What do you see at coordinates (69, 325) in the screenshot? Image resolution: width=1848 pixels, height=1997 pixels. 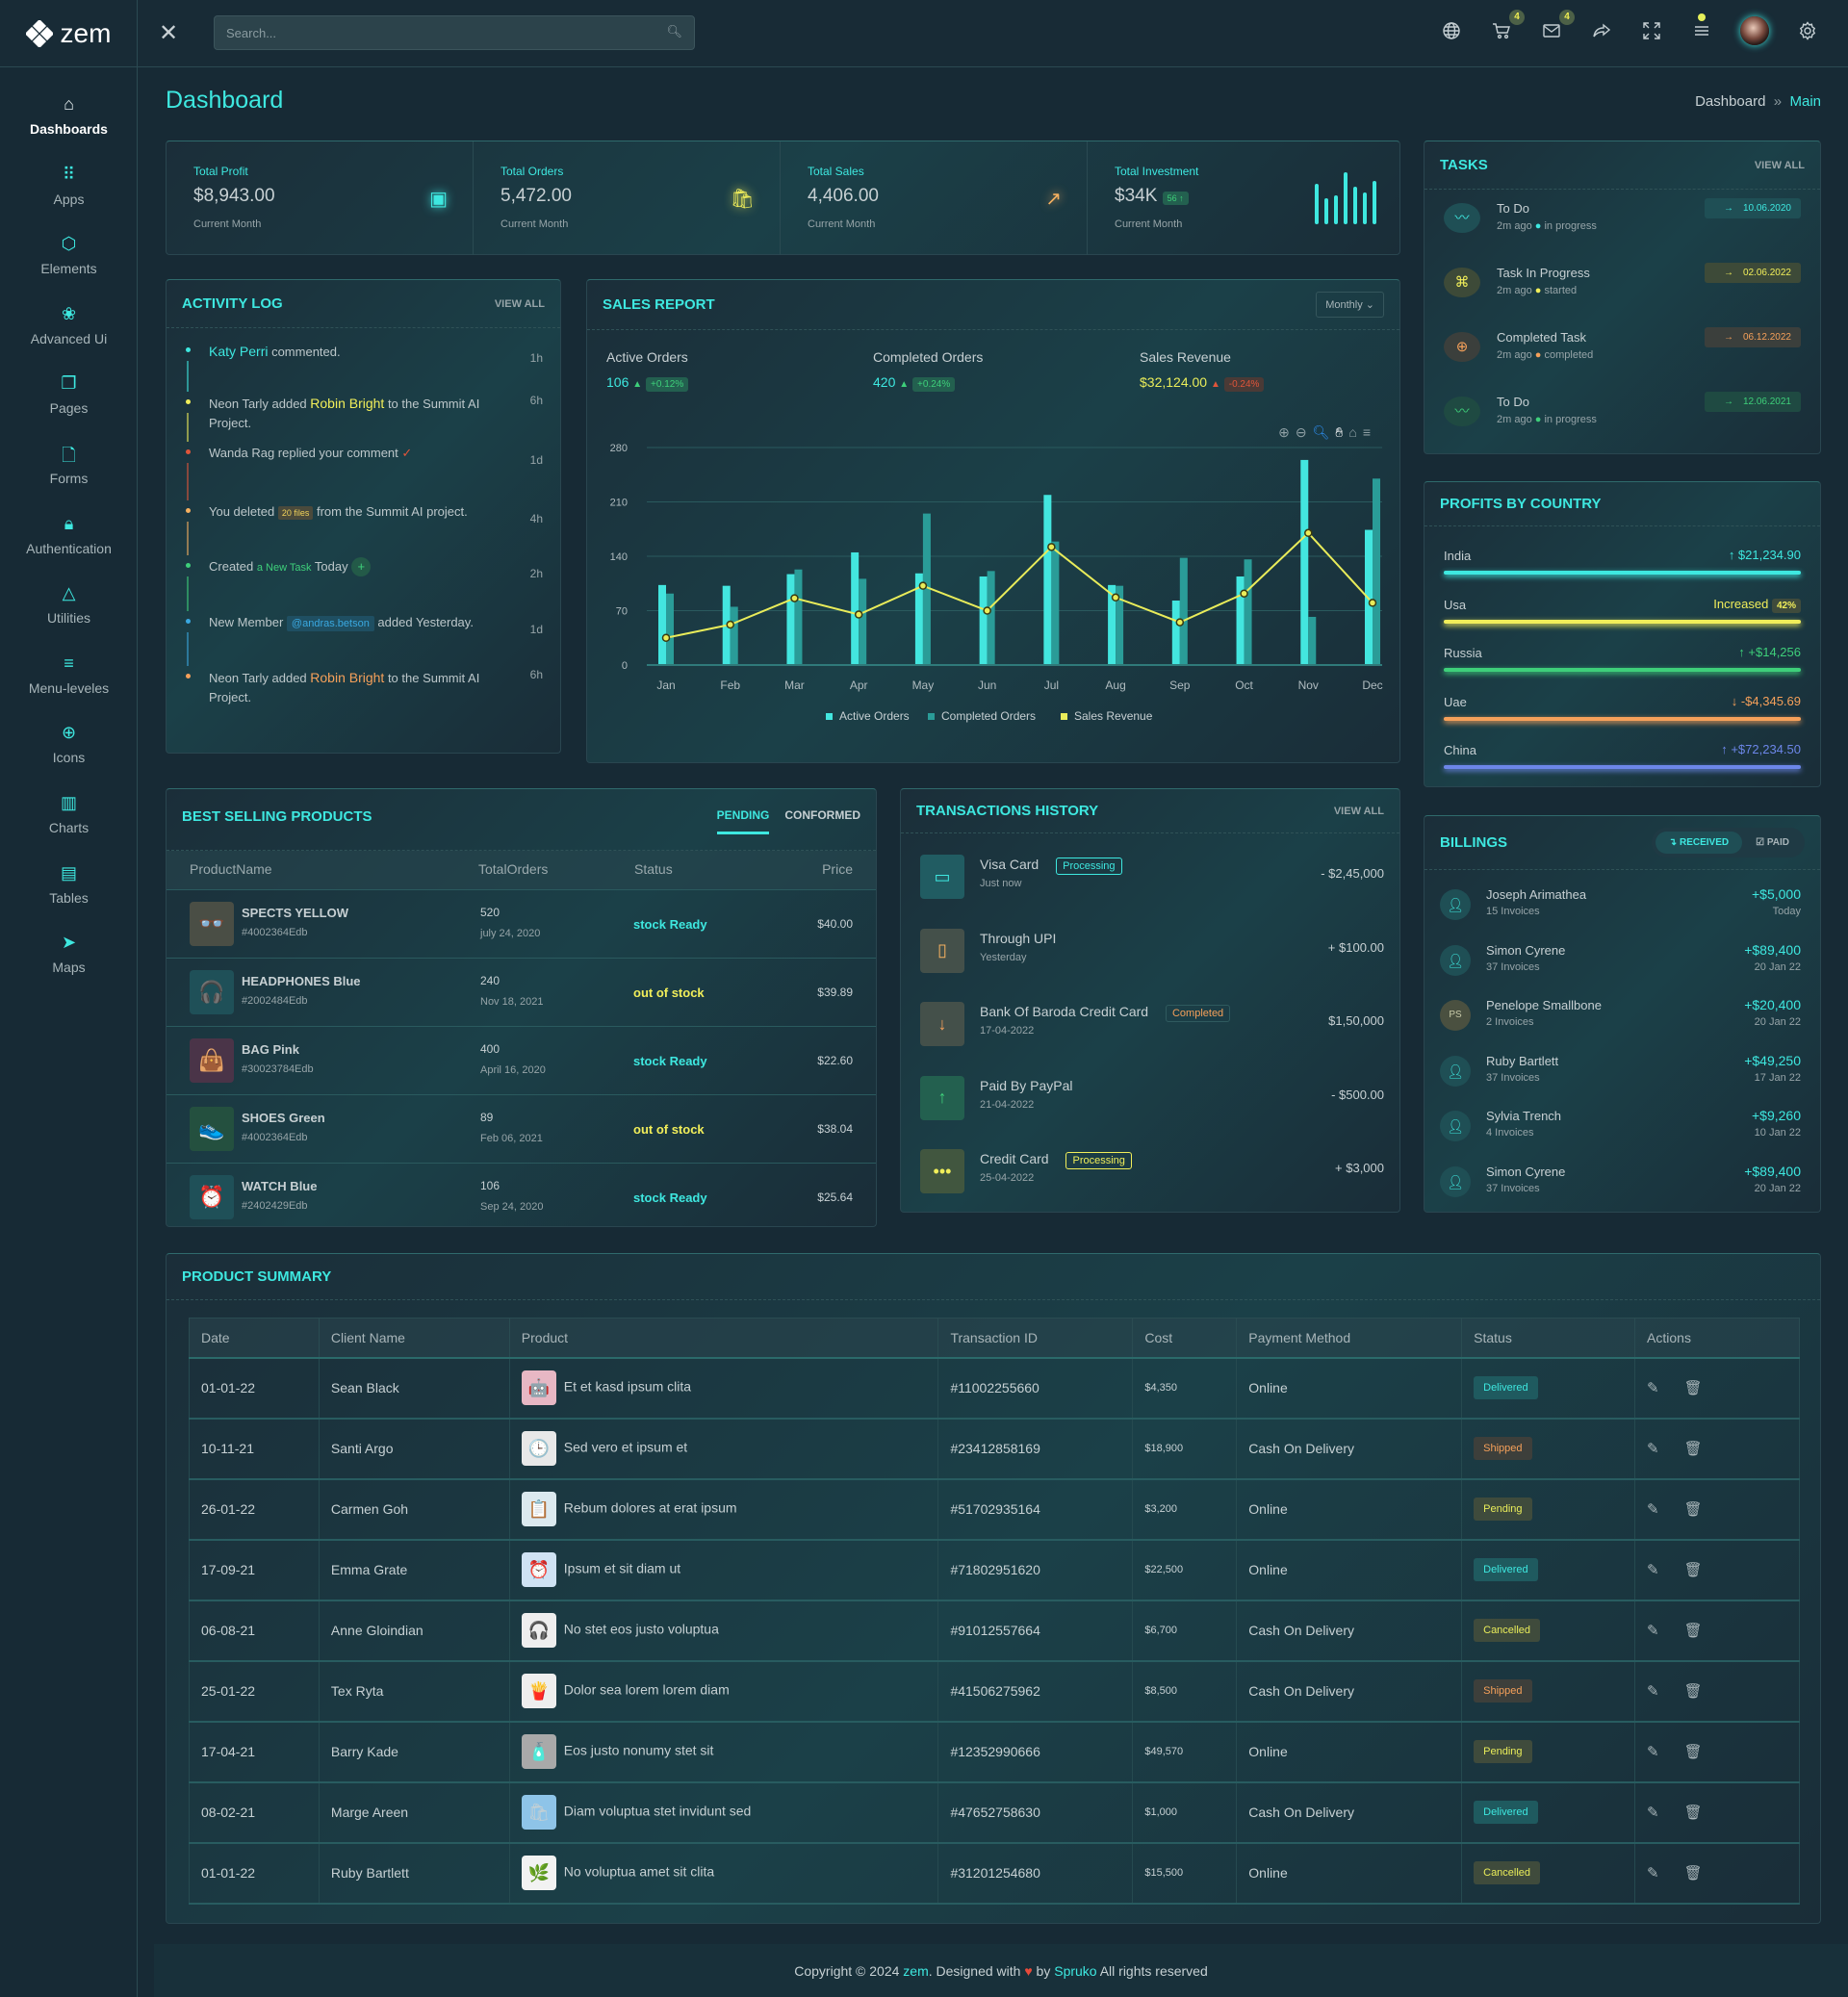 I see `sidebar-item-advanced-ui: ❀ Advanced Ui` at bounding box center [69, 325].